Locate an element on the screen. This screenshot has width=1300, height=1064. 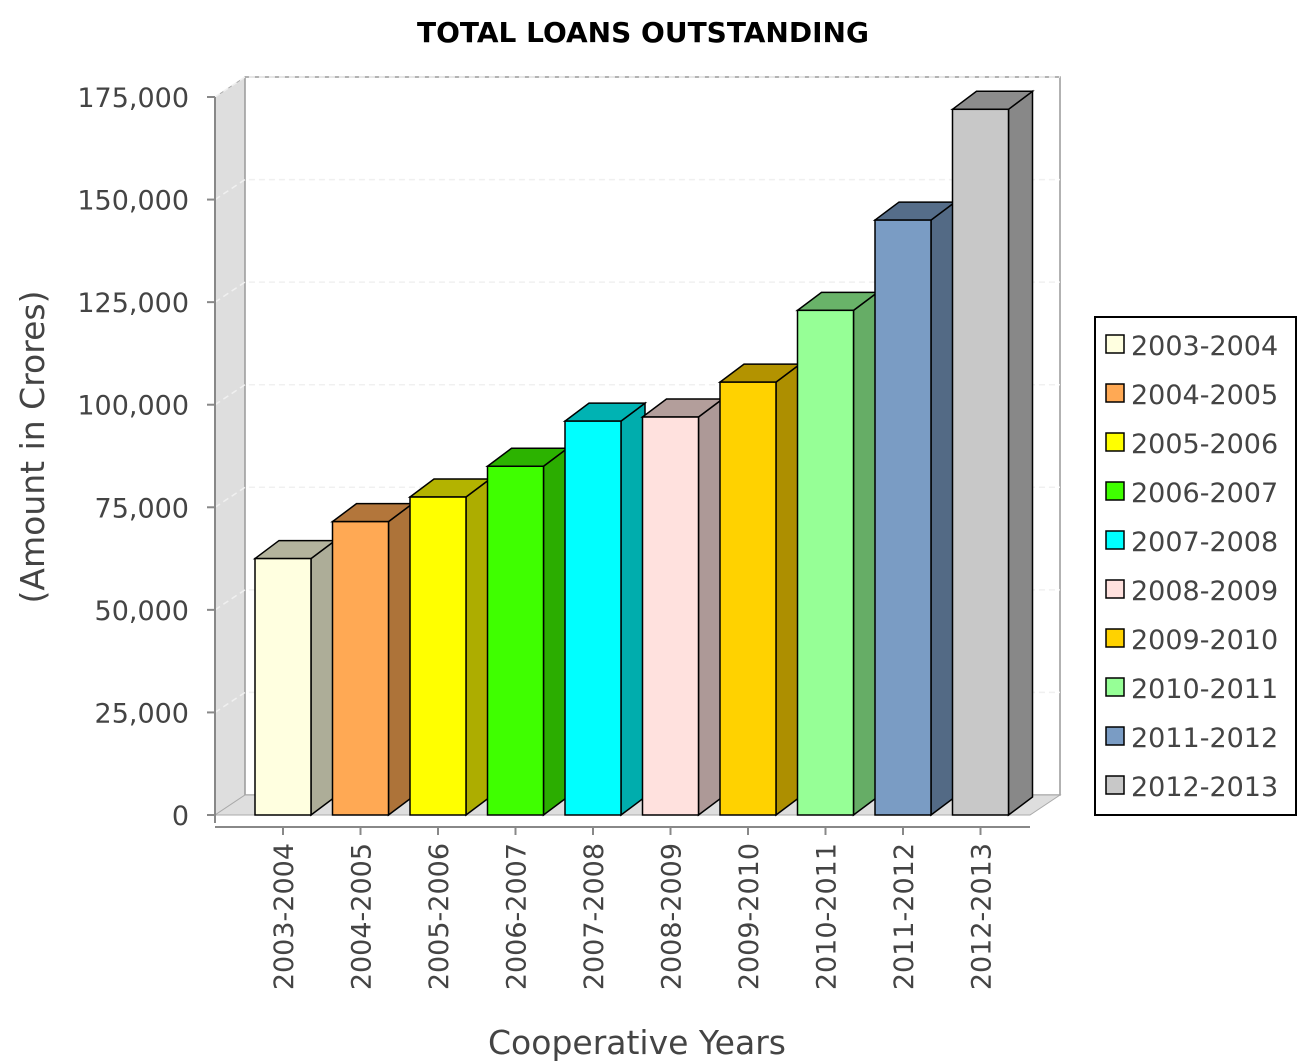
legend-item: 2010-2011 is located at coordinates (1191, 689).